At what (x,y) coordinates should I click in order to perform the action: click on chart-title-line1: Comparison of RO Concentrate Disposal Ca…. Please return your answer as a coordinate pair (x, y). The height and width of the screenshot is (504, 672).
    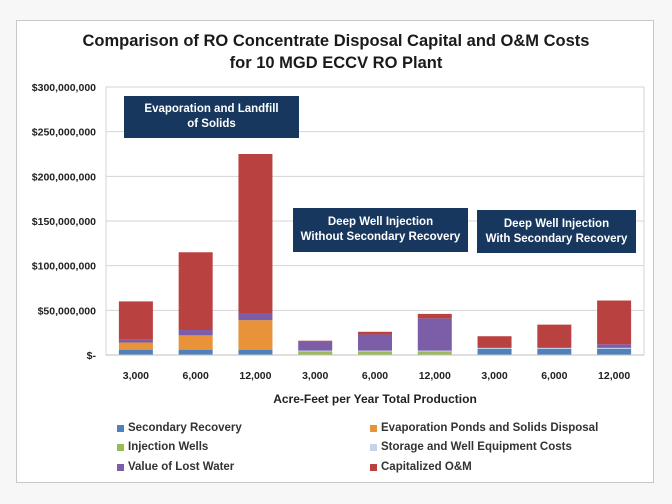
    Looking at the image, I should click on (336, 41).